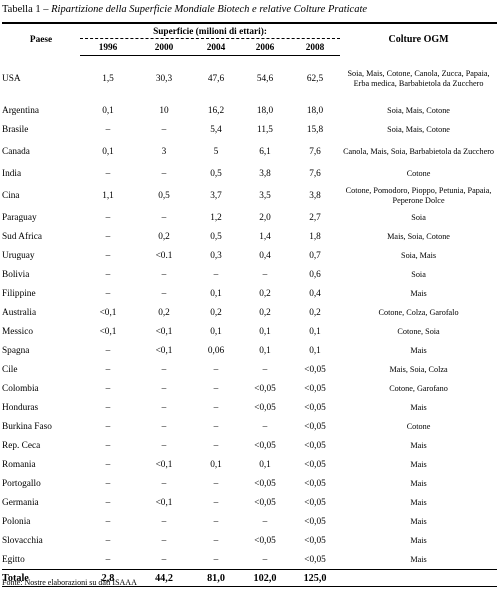 This screenshot has height=593, width=500. Describe the element at coordinates (20, 503) in the screenshot. I see `country-cell: Germania` at that location.